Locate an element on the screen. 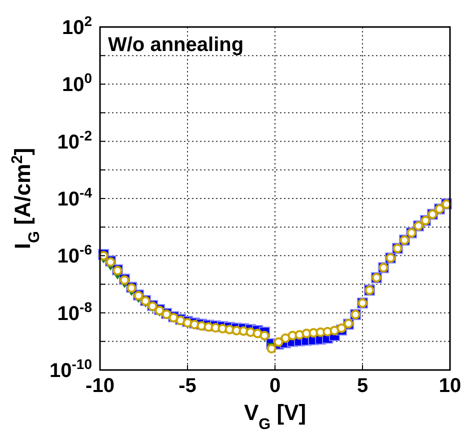  y-tick-label: 10$^{-6}$ is located at coordinates (74, 255).